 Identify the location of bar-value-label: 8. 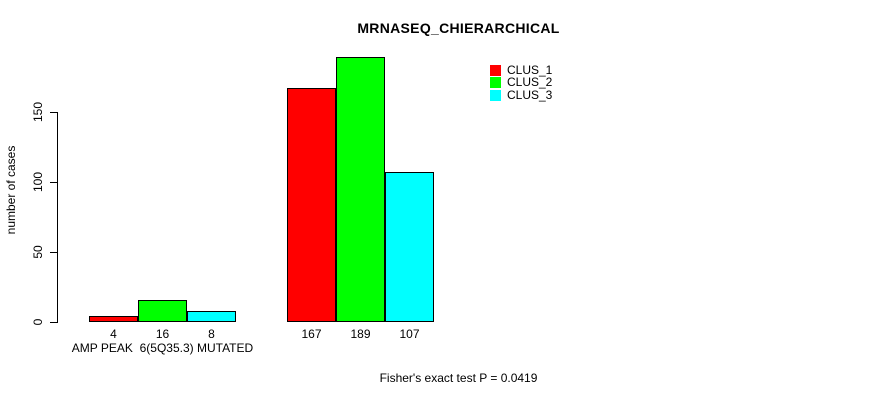
(211, 334).